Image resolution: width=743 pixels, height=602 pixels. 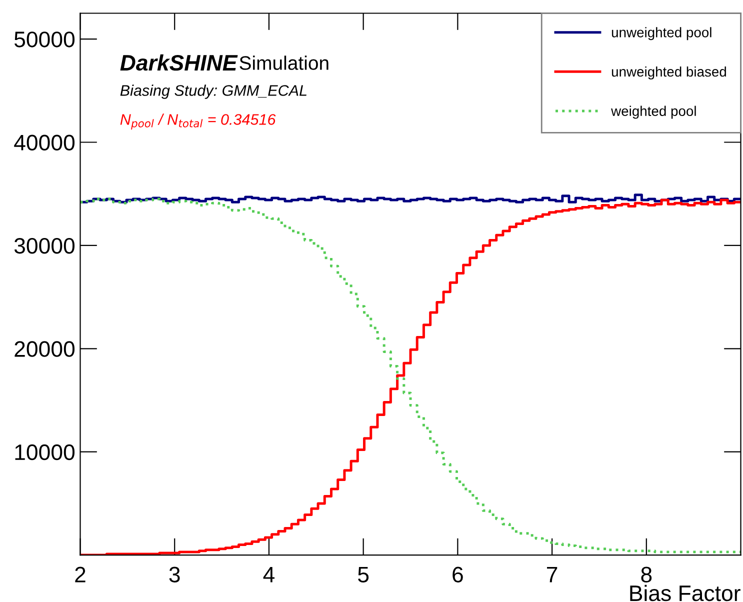 What do you see at coordinates (179, 62) in the screenshot?
I see `annotation: DarkSHINE` at bounding box center [179, 62].